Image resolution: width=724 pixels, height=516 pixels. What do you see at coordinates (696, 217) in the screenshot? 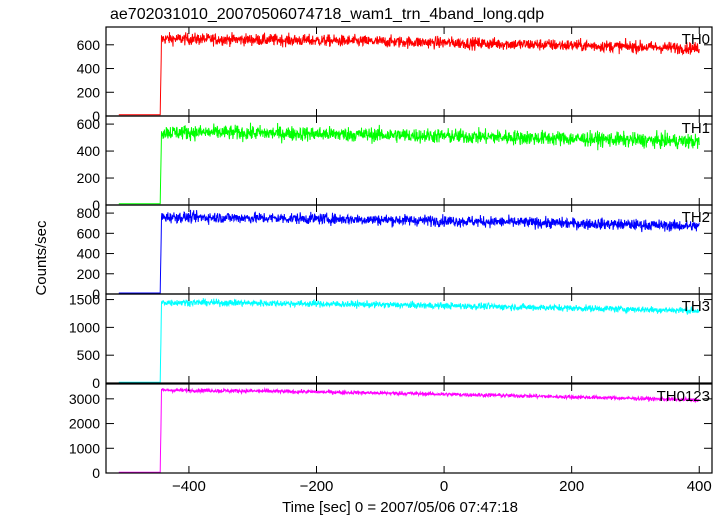
I see `panel-label: TH2` at bounding box center [696, 217].